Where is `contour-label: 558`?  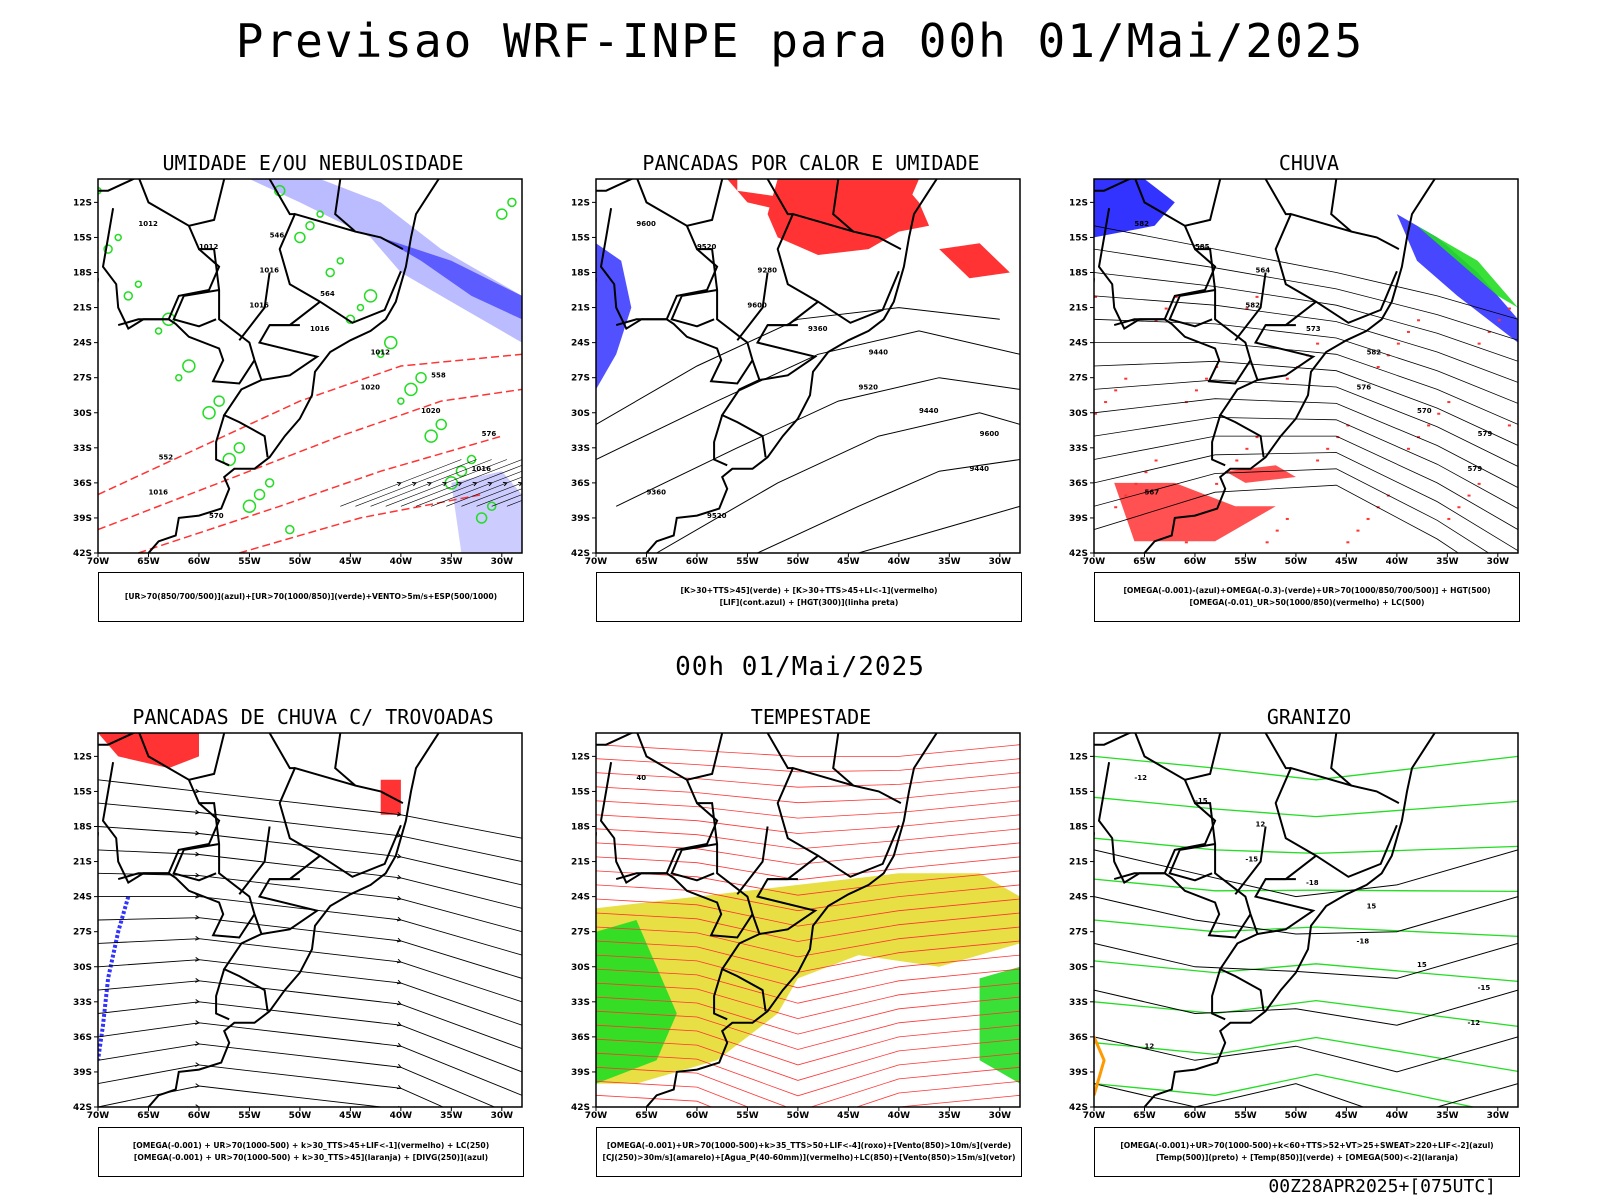 contour-label: 558 is located at coordinates (438, 376).